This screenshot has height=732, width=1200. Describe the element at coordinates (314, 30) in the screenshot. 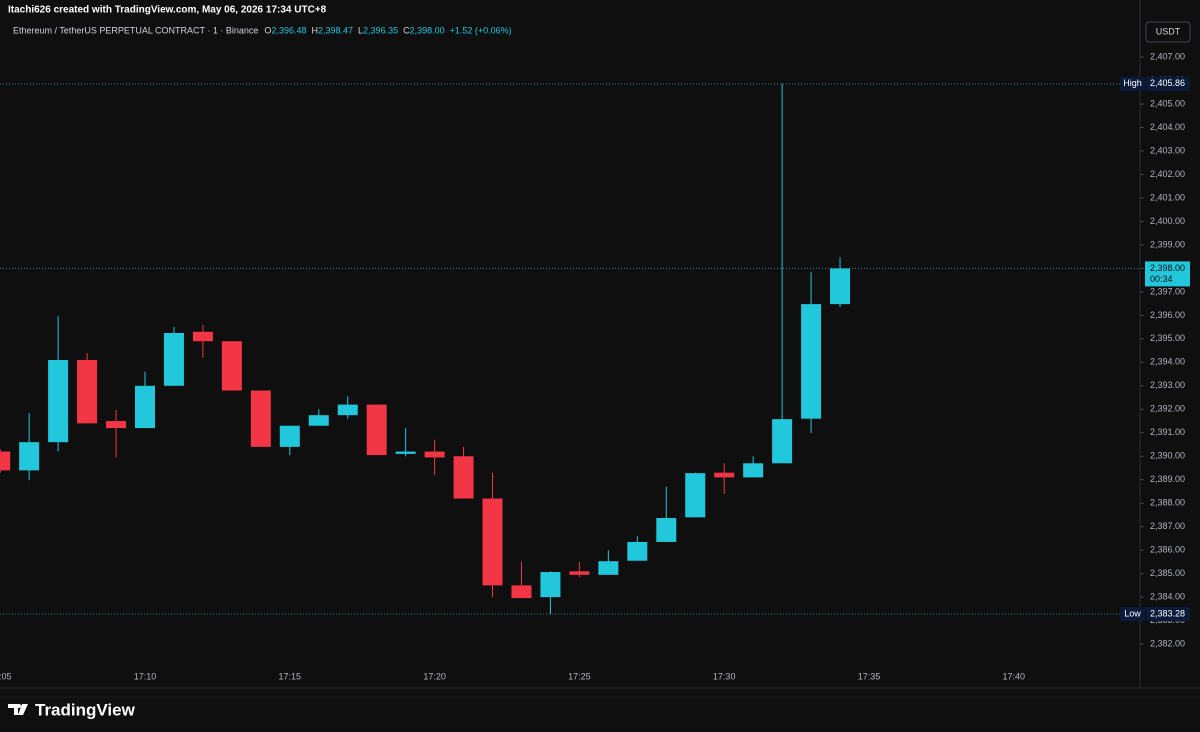

I see `ohlc-key: H` at that location.